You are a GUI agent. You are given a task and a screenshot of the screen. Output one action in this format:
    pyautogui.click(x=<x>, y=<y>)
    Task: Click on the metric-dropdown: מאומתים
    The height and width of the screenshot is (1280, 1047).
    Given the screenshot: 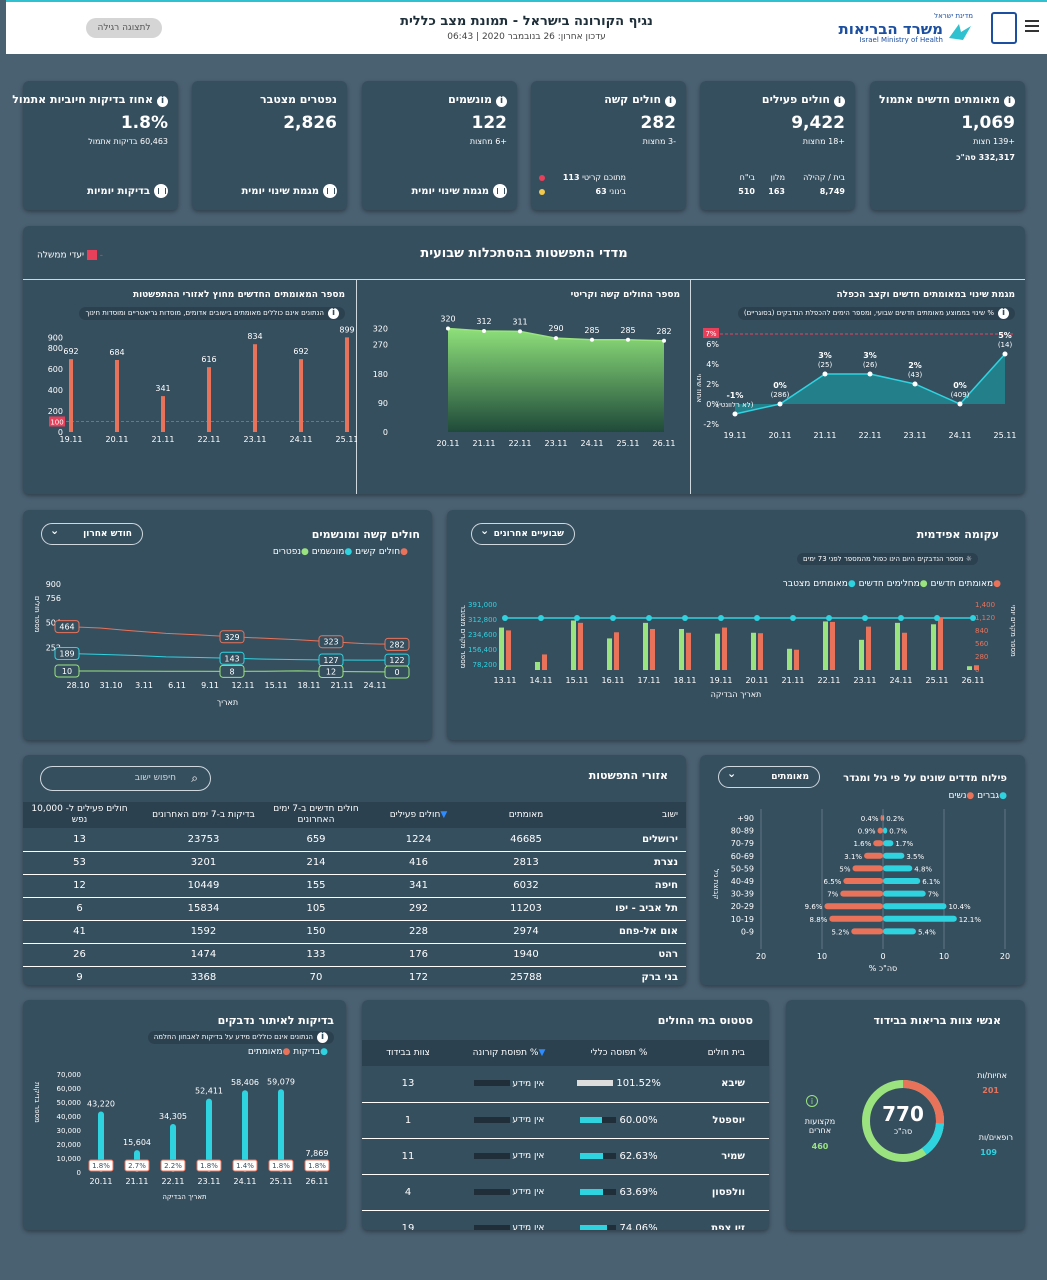 What is the action you would take?
    pyautogui.click(x=769, y=776)
    